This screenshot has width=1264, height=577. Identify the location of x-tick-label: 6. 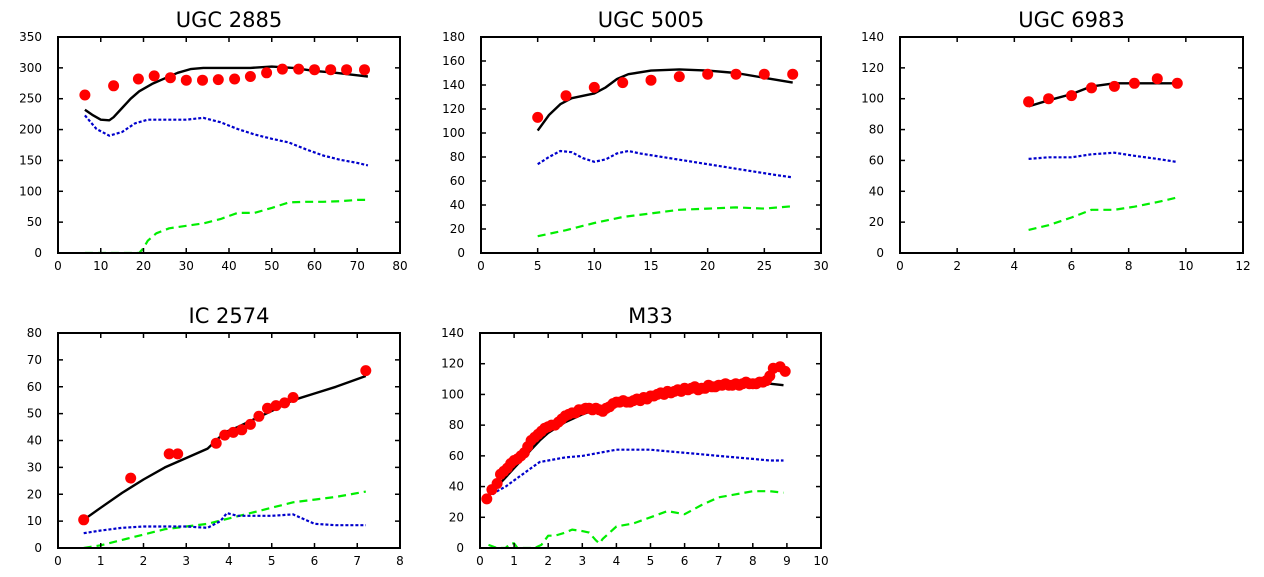
(685, 561).